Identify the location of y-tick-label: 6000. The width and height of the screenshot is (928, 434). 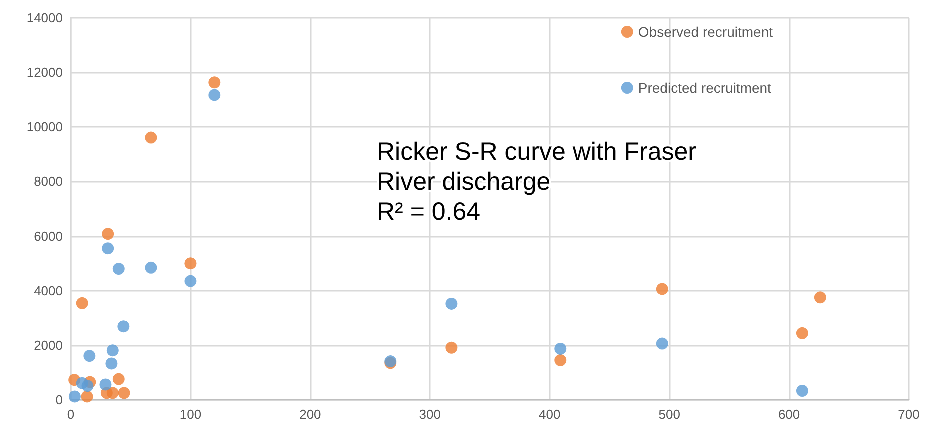
(48, 236).